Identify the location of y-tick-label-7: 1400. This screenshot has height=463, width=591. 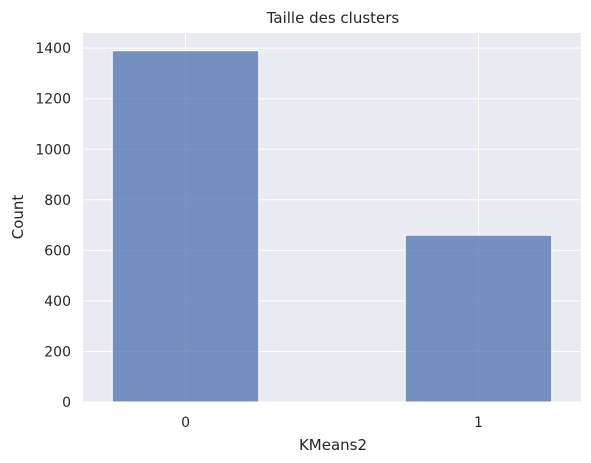
(53, 49).